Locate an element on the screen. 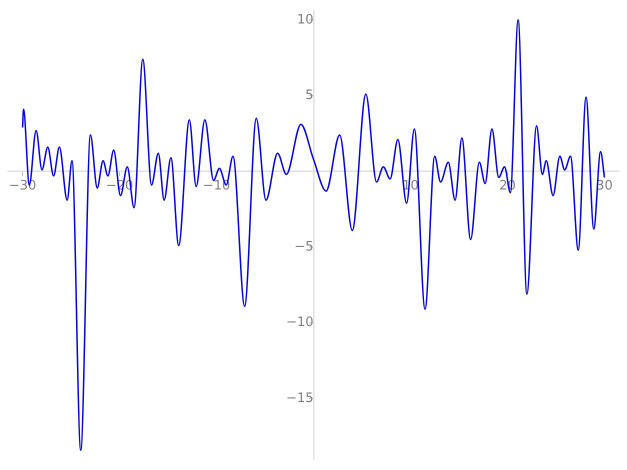 Image resolution: width=627 pixels, height=470 pixels. y-tick-label: 10 is located at coordinates (305, 20).